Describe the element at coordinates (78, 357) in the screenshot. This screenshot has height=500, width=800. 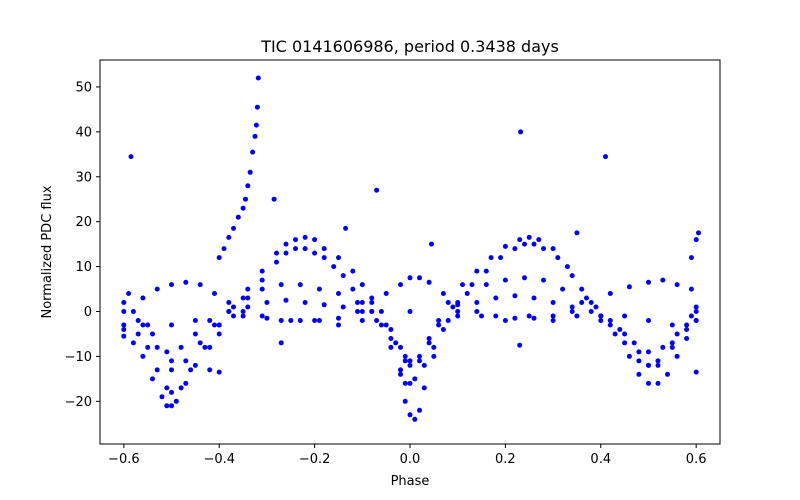
I see `y-tick-label: −10` at that location.